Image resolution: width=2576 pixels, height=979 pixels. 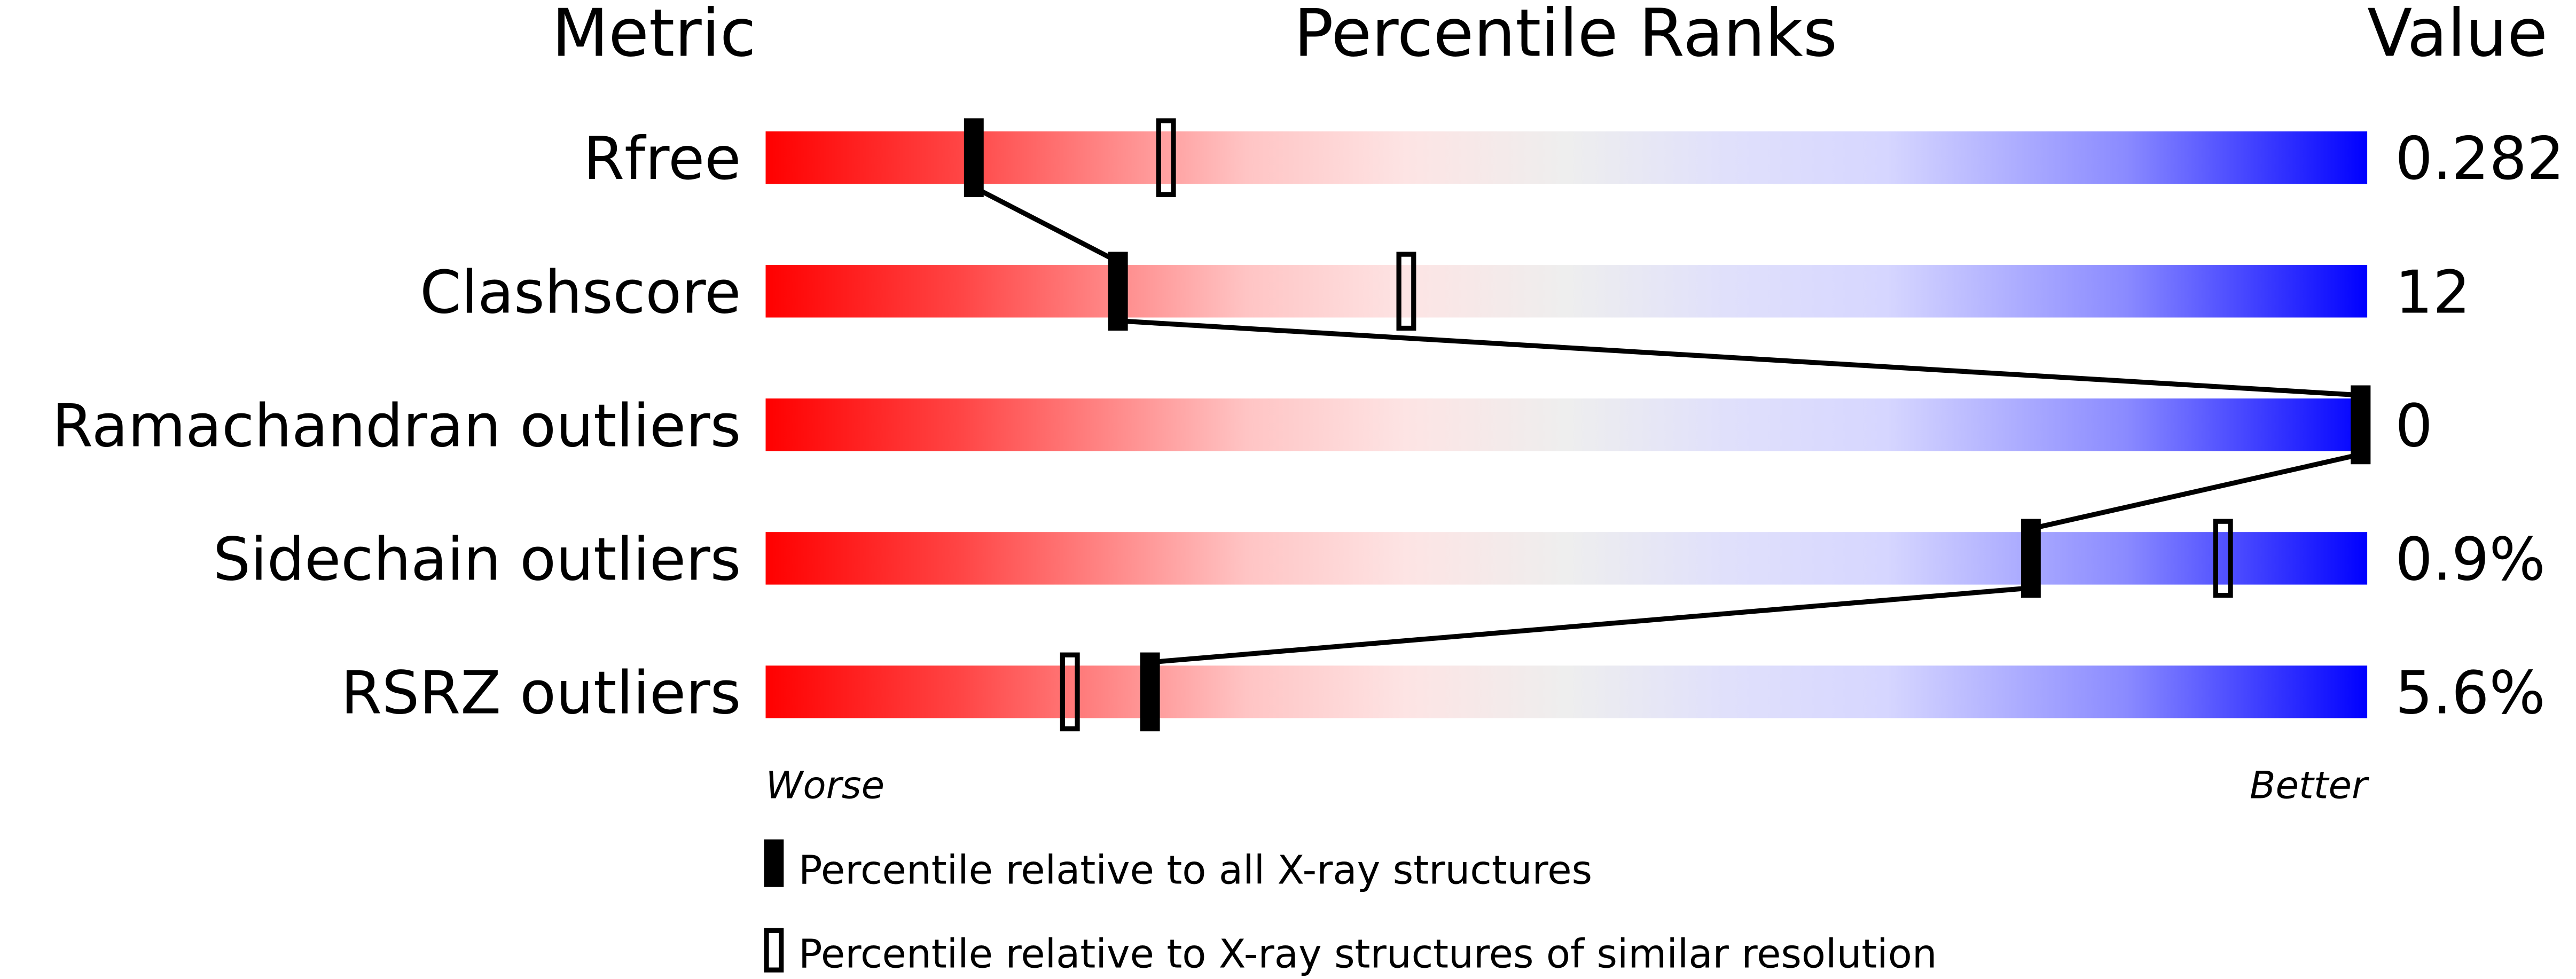 I want to click on metric-value: 0, so click(x=2413, y=425).